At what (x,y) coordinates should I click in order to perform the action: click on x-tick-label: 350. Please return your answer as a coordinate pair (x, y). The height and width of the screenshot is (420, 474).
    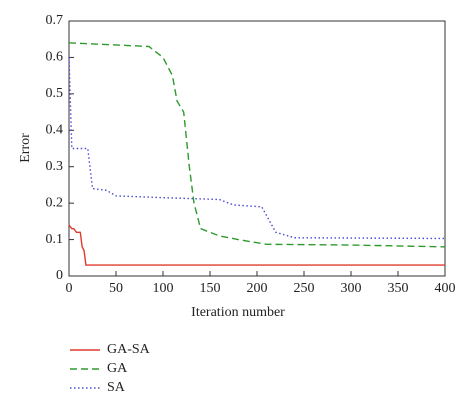
    Looking at the image, I should click on (398, 288).